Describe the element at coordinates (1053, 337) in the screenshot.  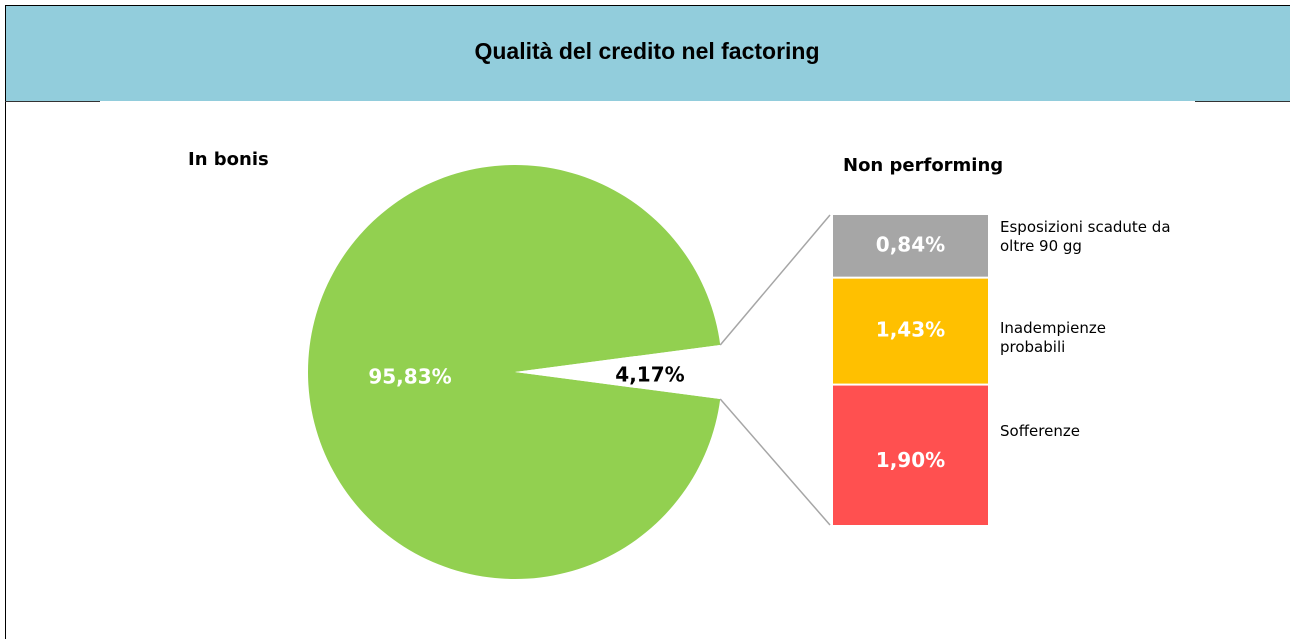
I see `legend-label: Inadempienze probabili` at that location.